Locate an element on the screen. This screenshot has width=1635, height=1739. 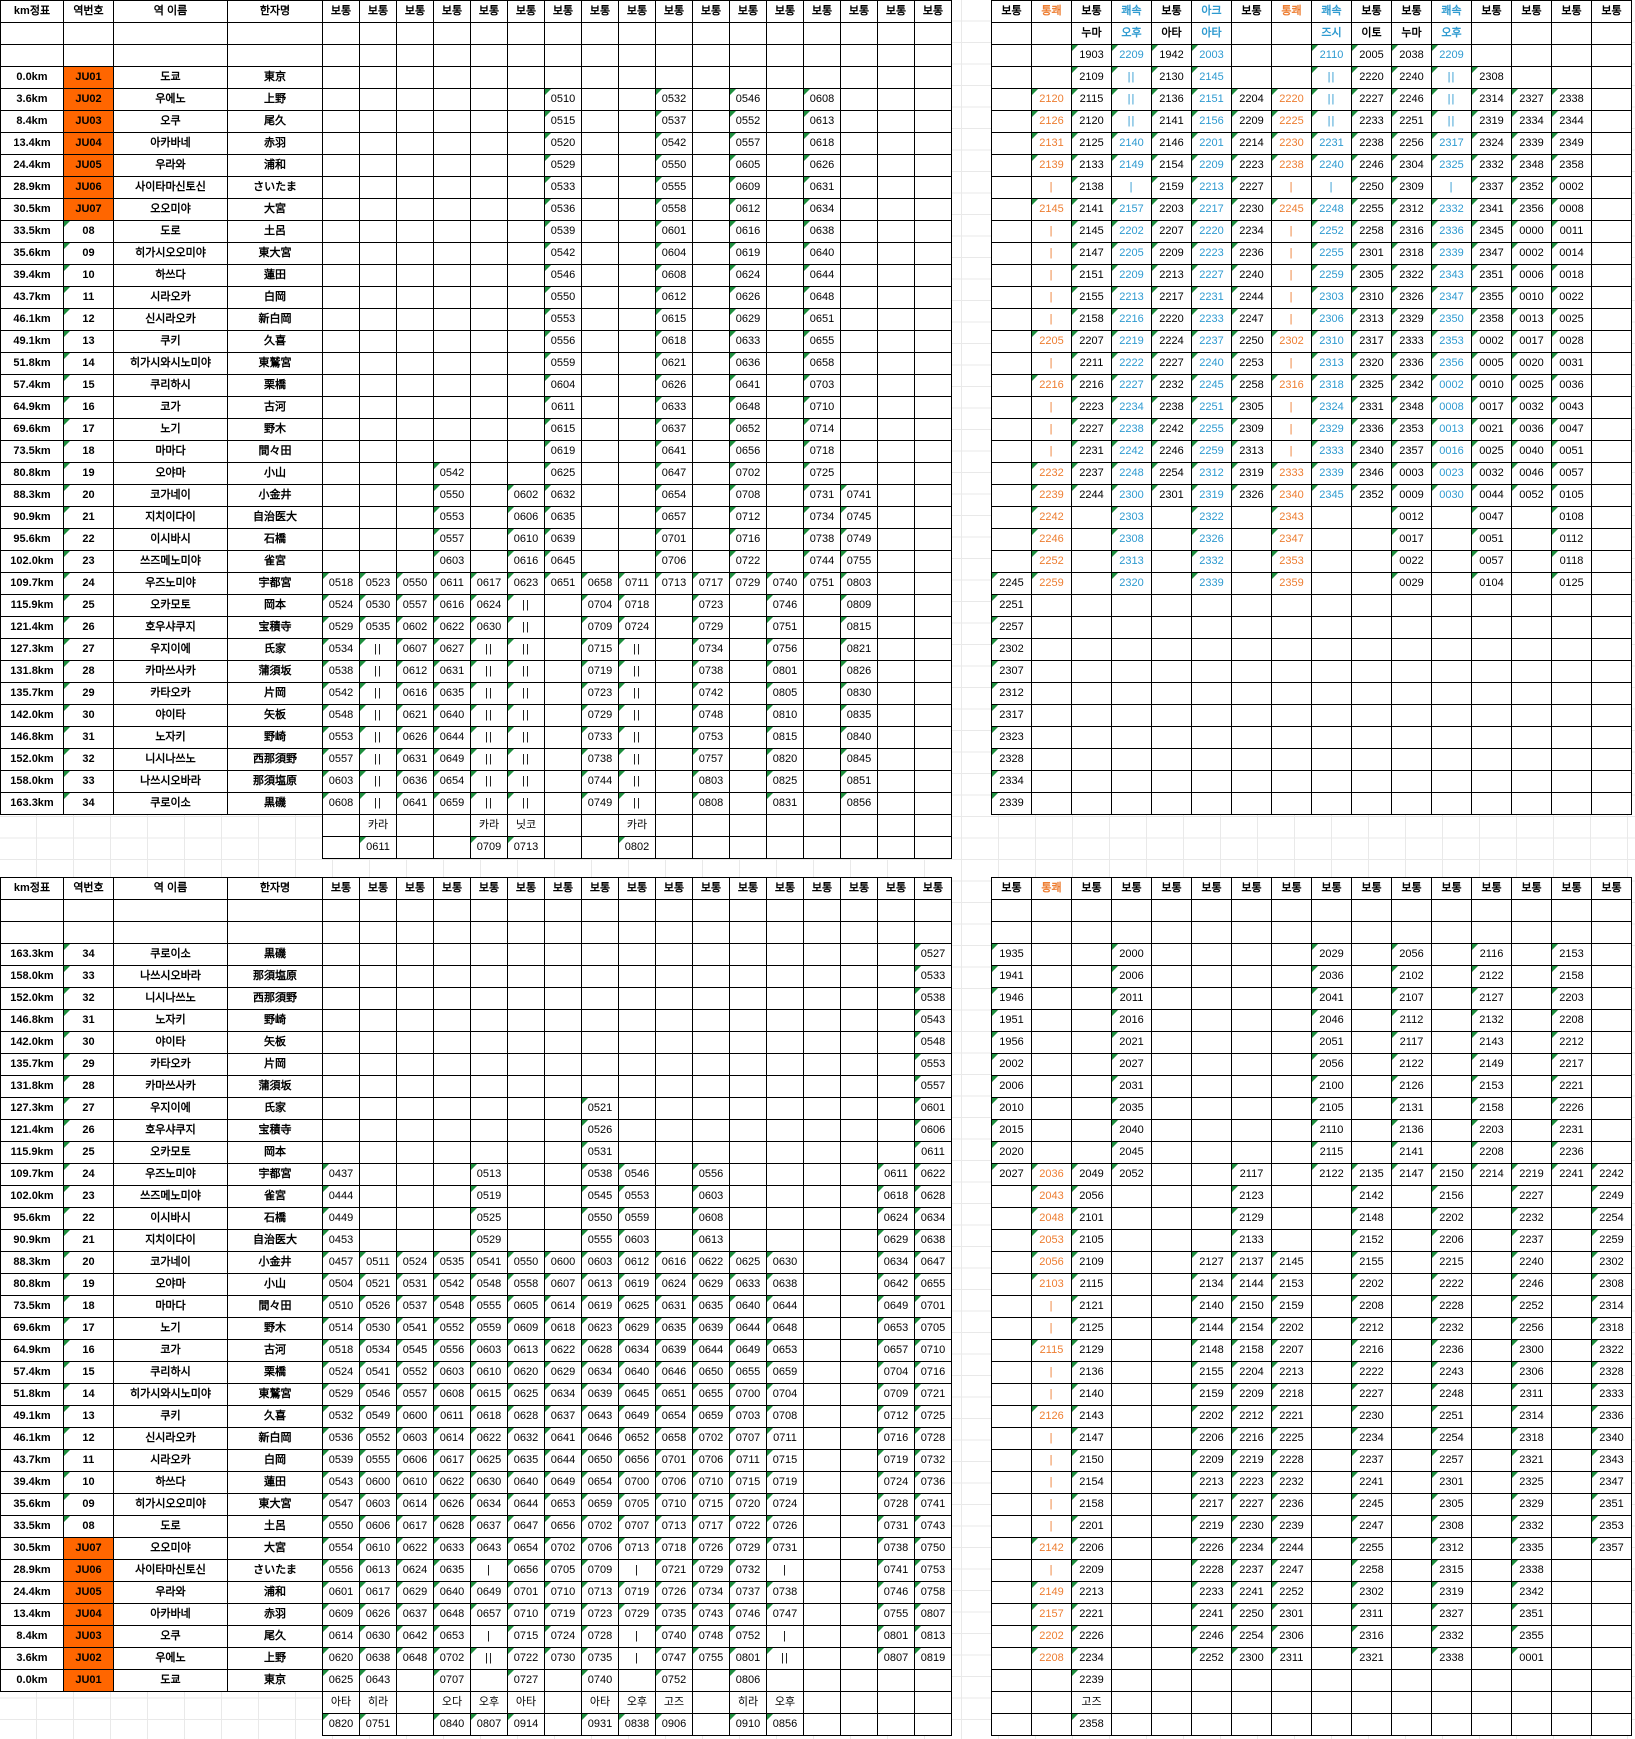
station-name-cell: 호우샤쿠지 is located at coordinates (170, 1130).